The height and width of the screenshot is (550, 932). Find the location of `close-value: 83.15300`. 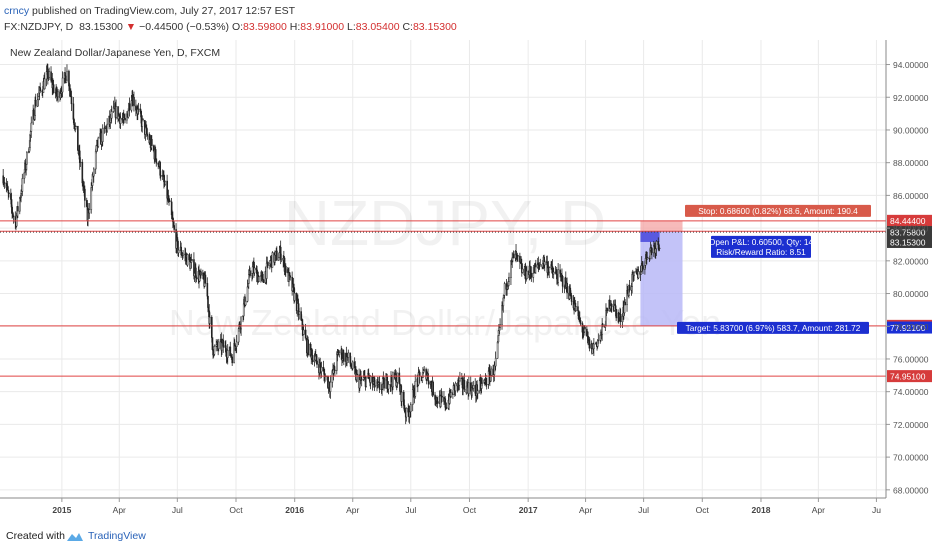

close-value: 83.15300 is located at coordinates (434, 27).